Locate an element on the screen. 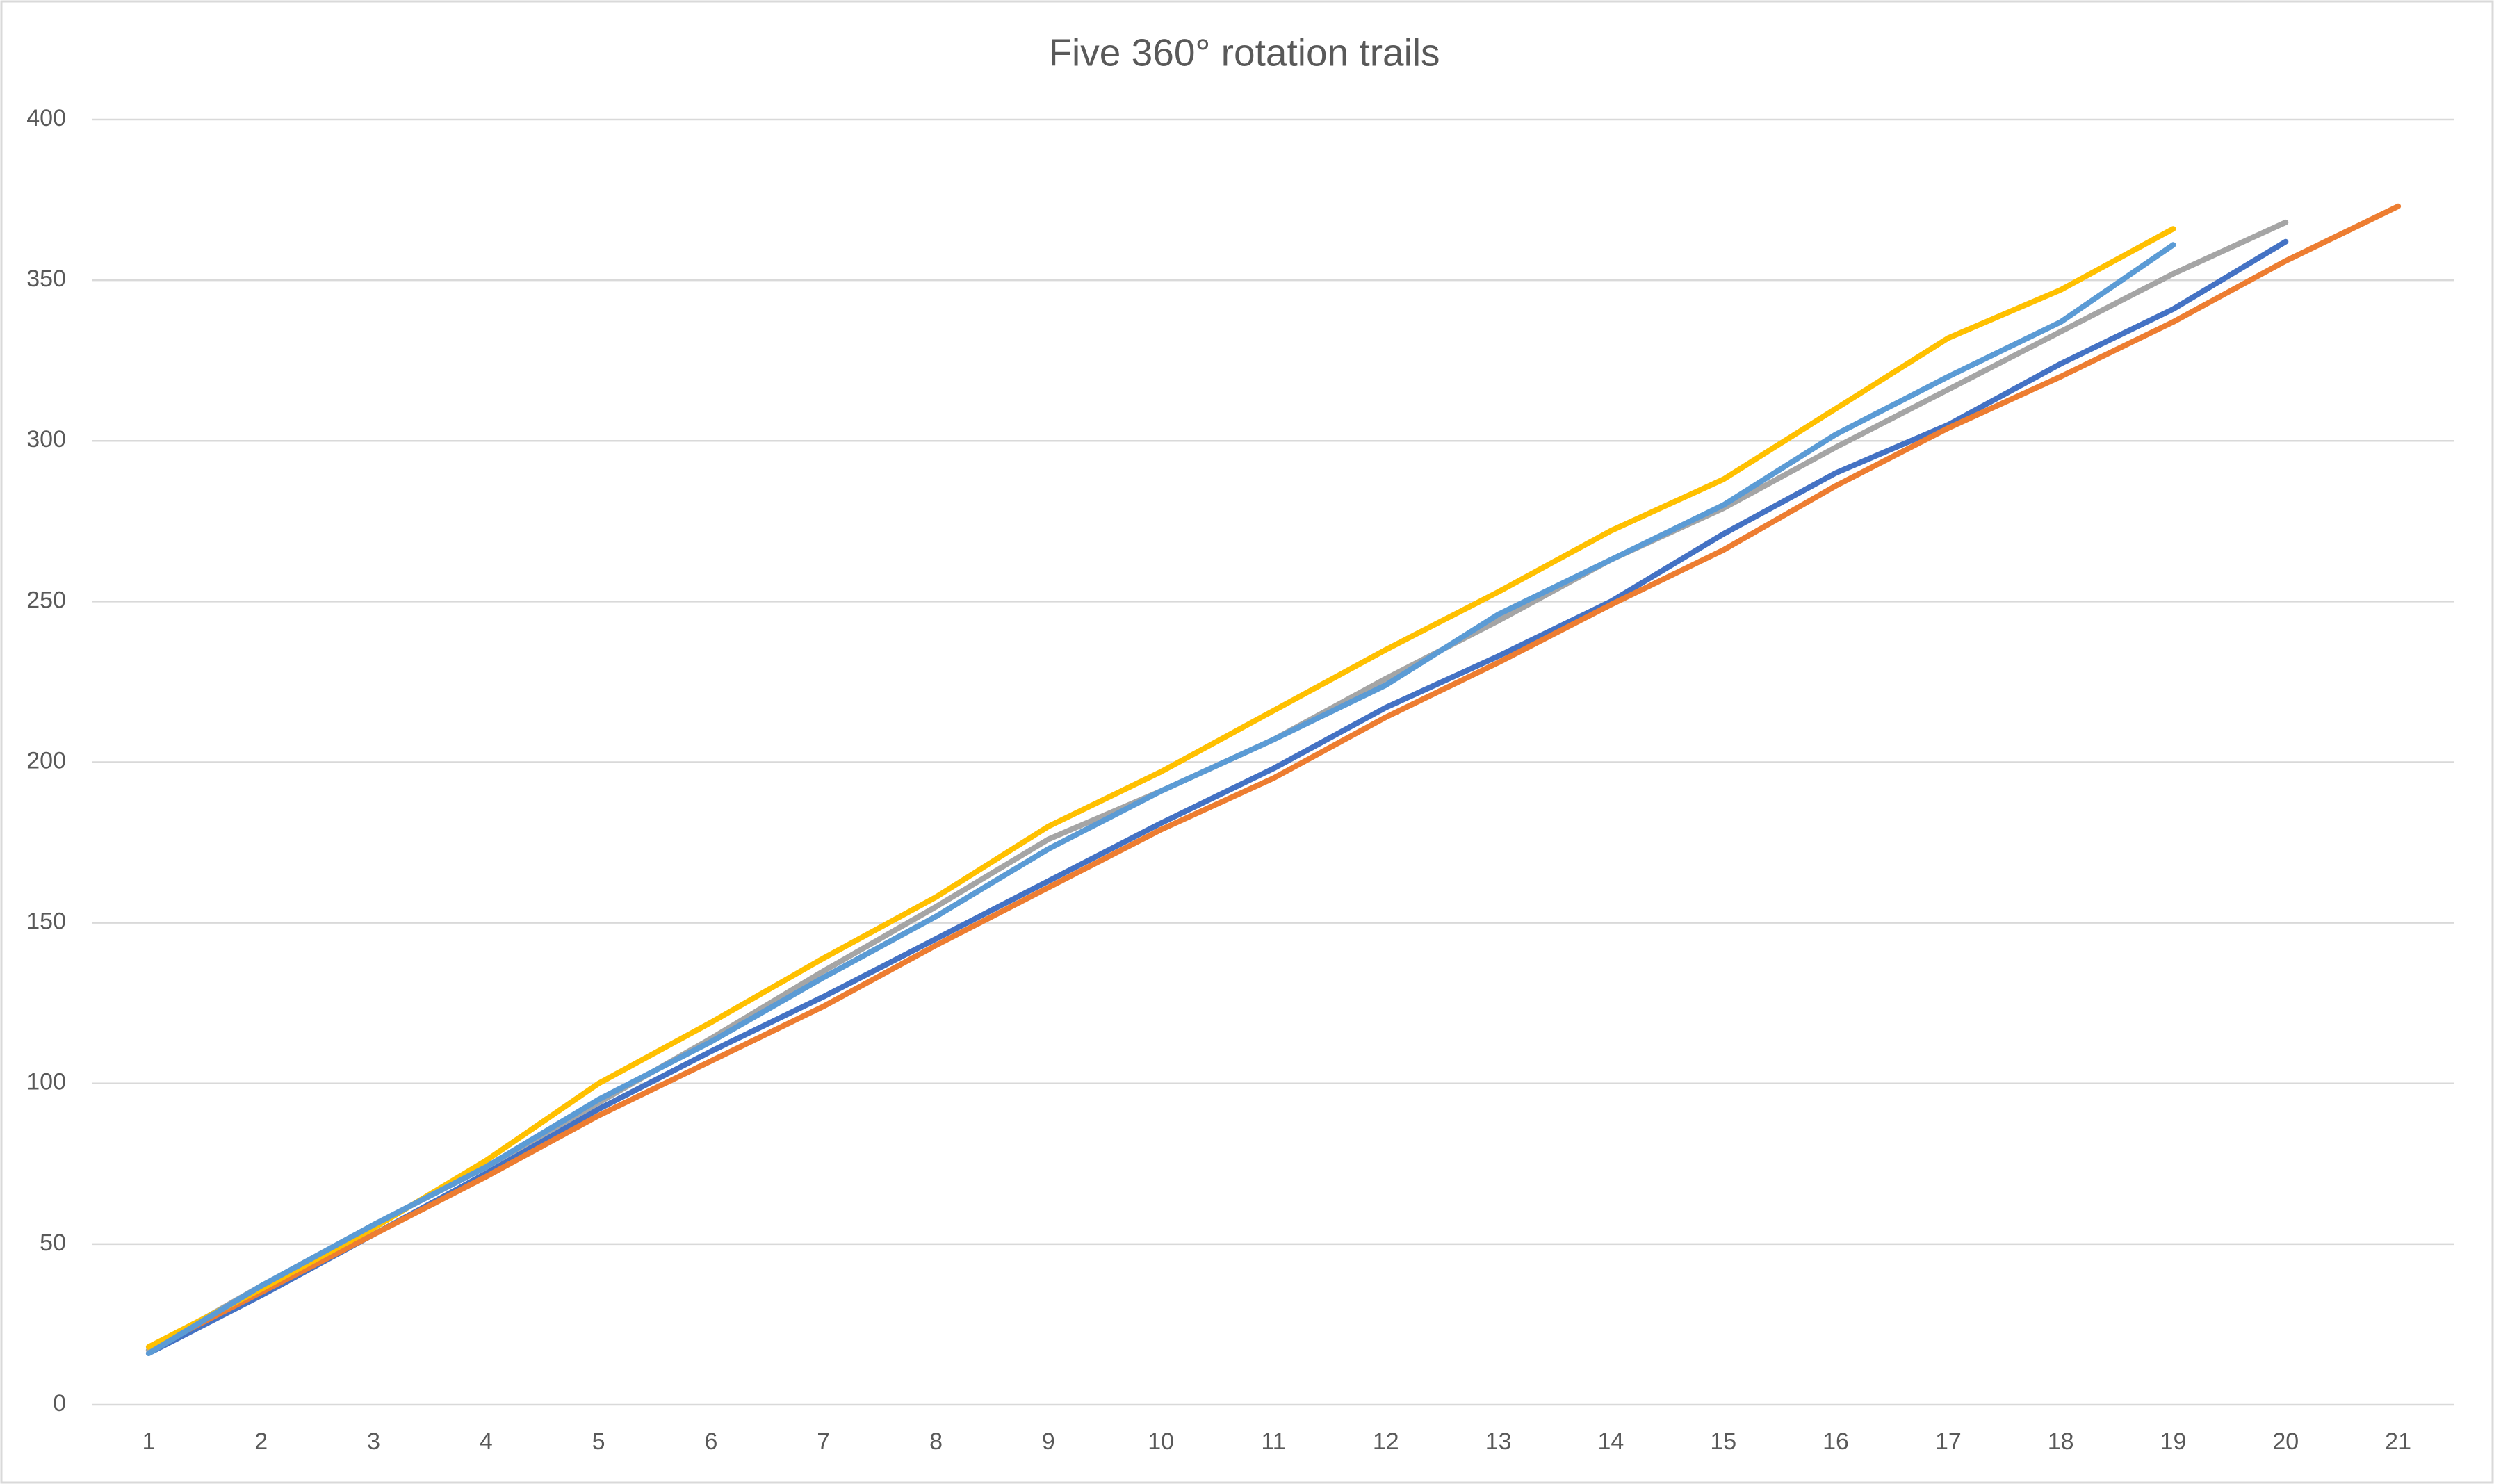 This screenshot has height=1484, width=2494. x-tick-label: 11 is located at coordinates (1273, 1441).